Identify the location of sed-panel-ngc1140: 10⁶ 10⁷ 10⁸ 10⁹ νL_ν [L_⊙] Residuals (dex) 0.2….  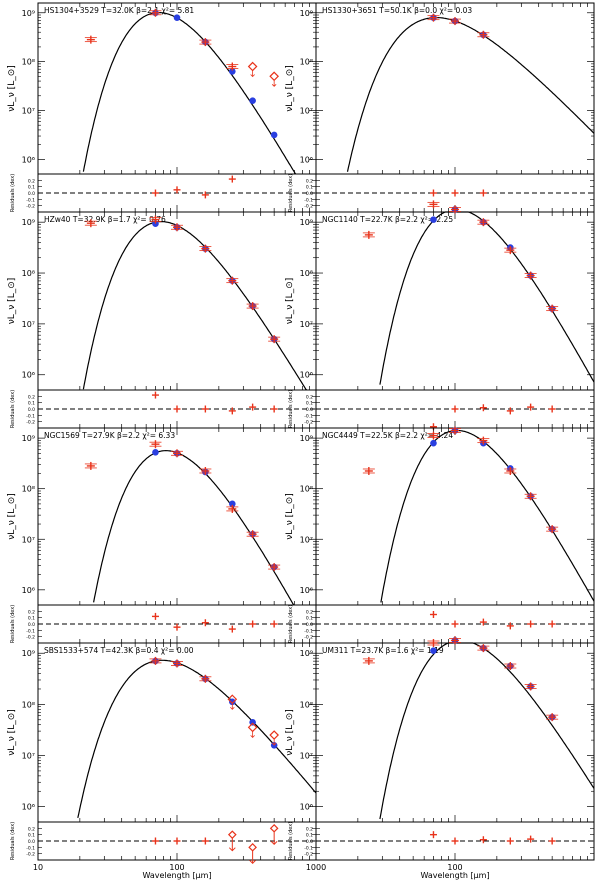
(440, 315).